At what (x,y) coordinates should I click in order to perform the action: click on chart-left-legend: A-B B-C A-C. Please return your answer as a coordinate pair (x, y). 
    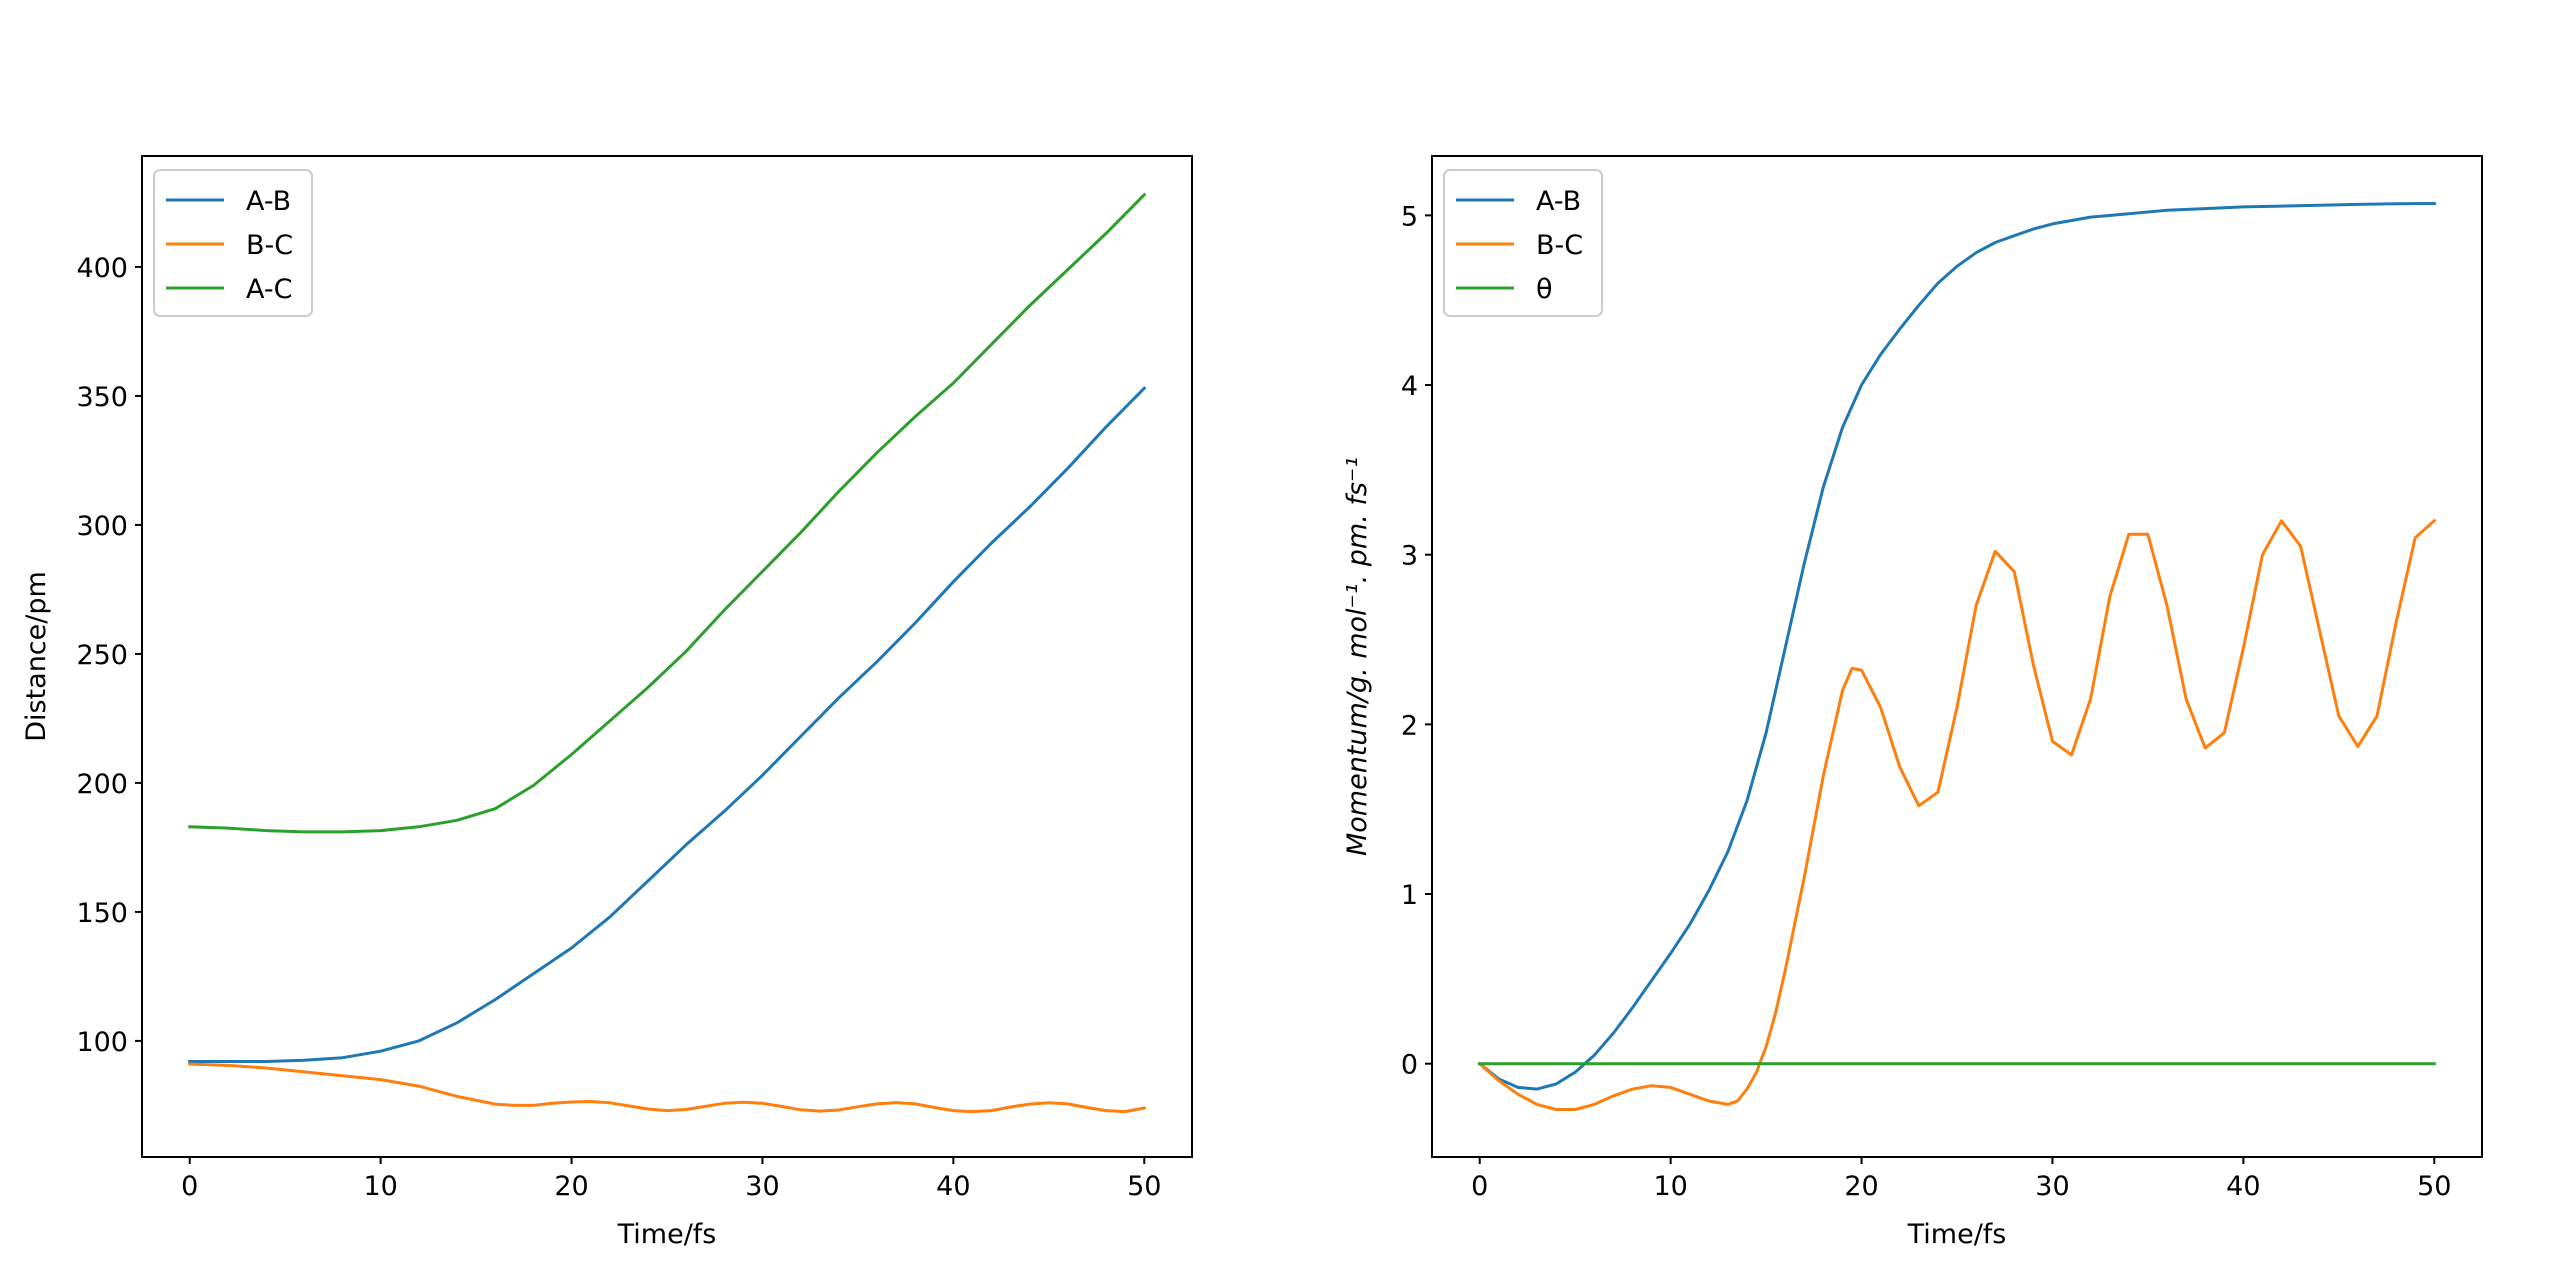
    Looking at the image, I should click on (233, 243).